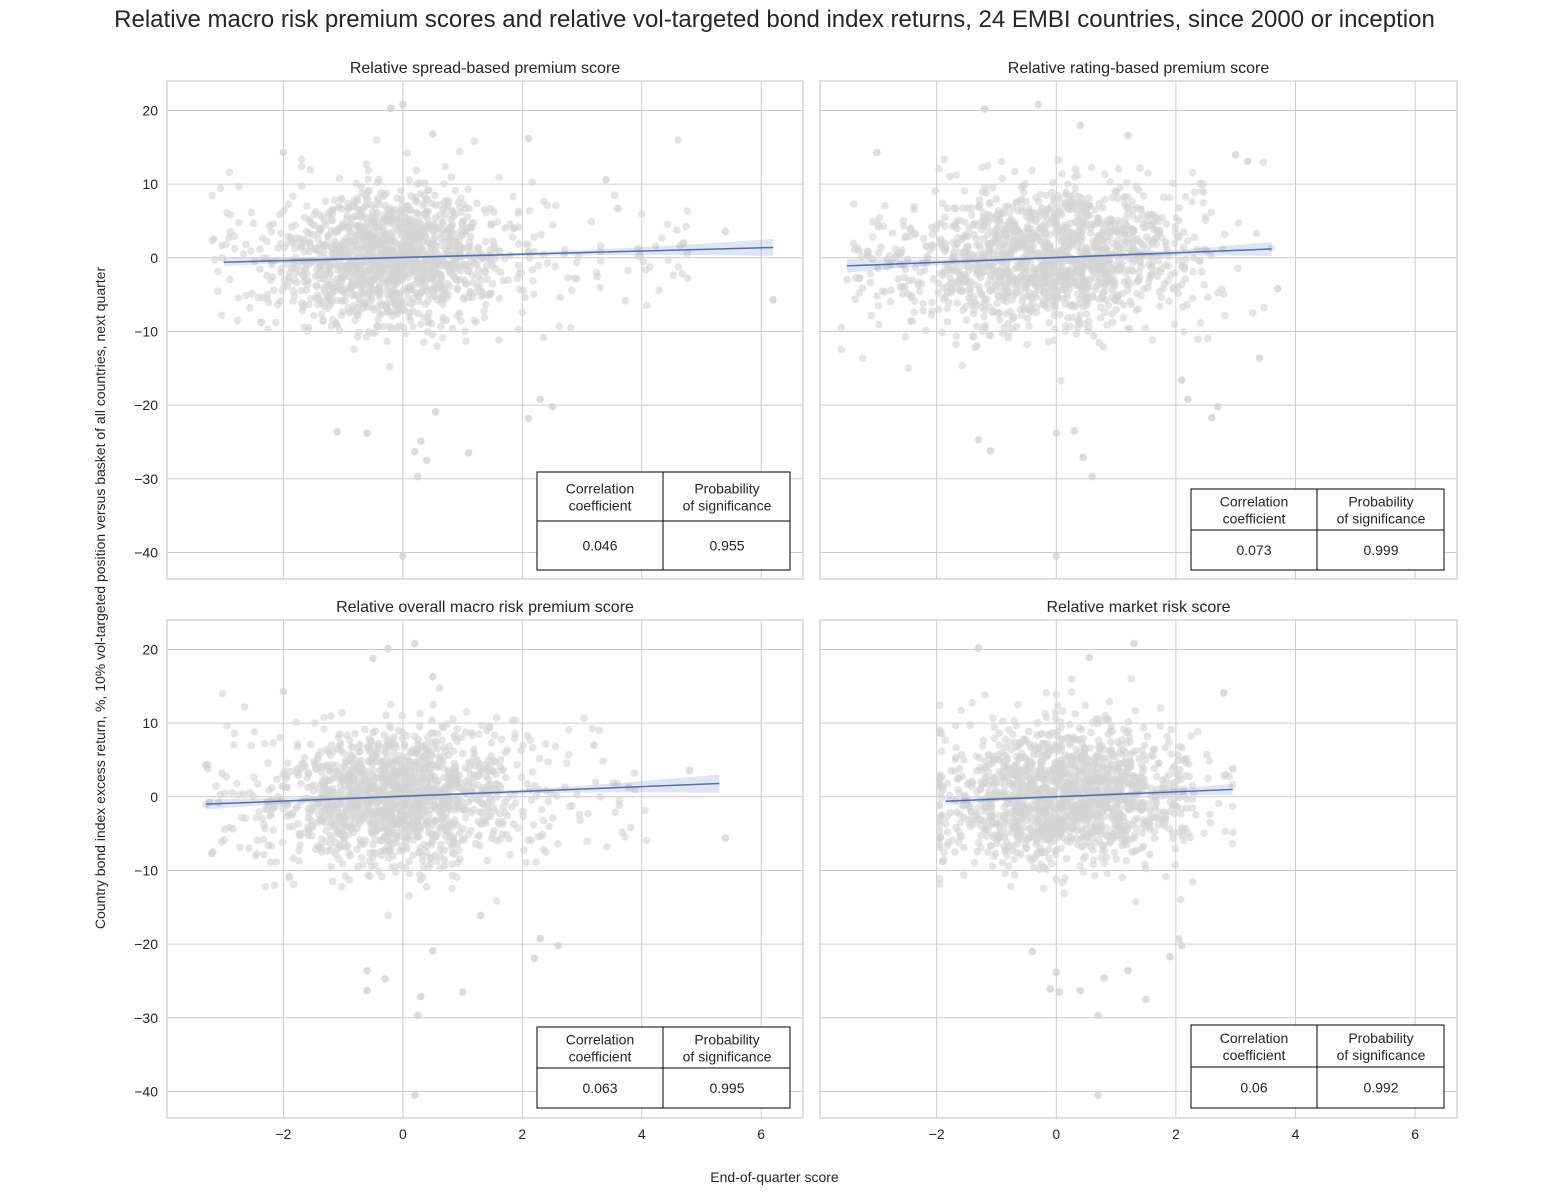  Describe the element at coordinates (1380, 502) in the screenshot. I see `table-header: Probability` at that location.